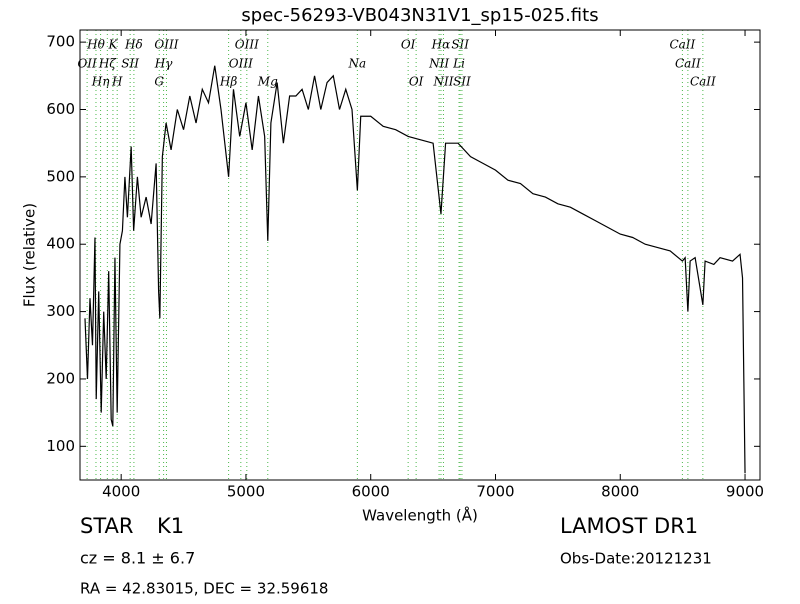 Image resolution: width=800 pixels, height=604 pixels. Describe the element at coordinates (117, 82) in the screenshot. I see `spectral-line-label: H` at that location.